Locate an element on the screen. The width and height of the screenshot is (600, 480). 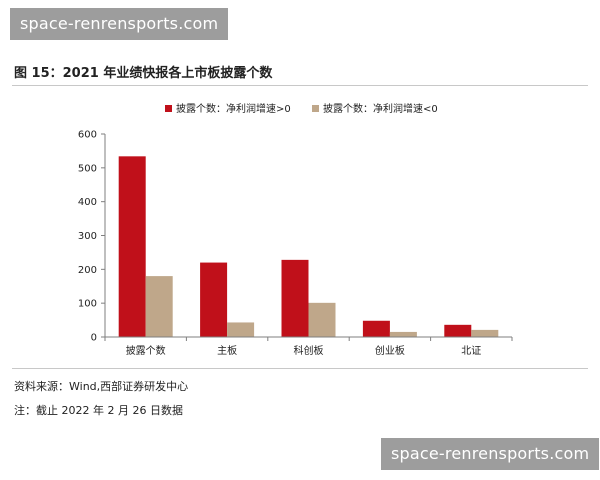
footer-divider is located at coordinates (300, 368).